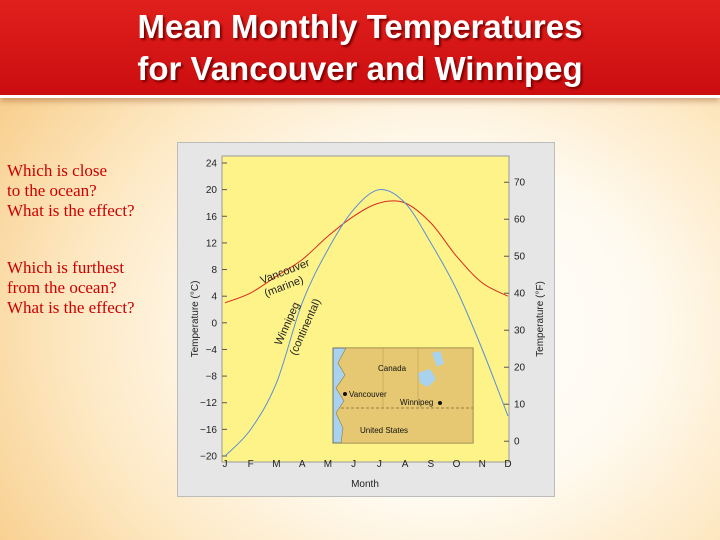  Describe the element at coordinates (520, 220) in the screenshot. I see `y-tick-right-label: 60` at that location.